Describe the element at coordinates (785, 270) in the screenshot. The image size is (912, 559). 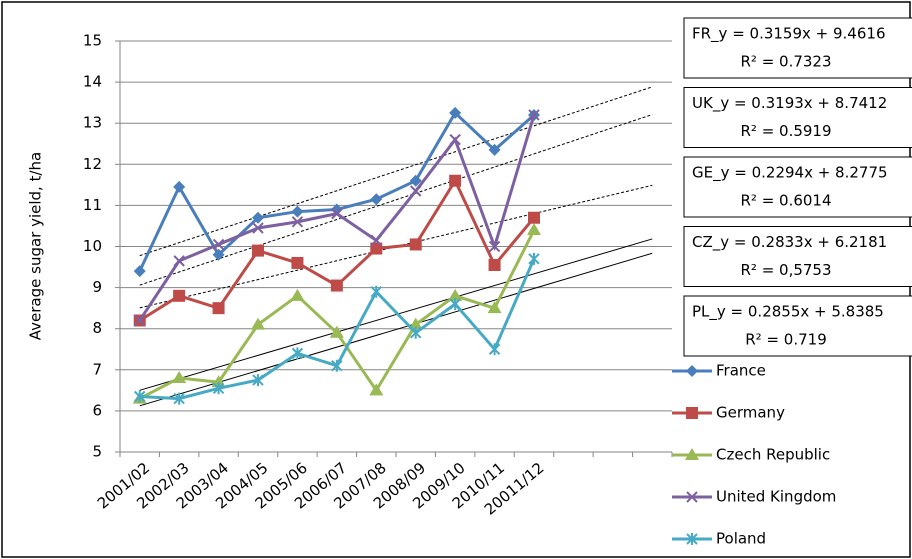
I see `trendline-r-squared: R² = 0,5753` at that location.